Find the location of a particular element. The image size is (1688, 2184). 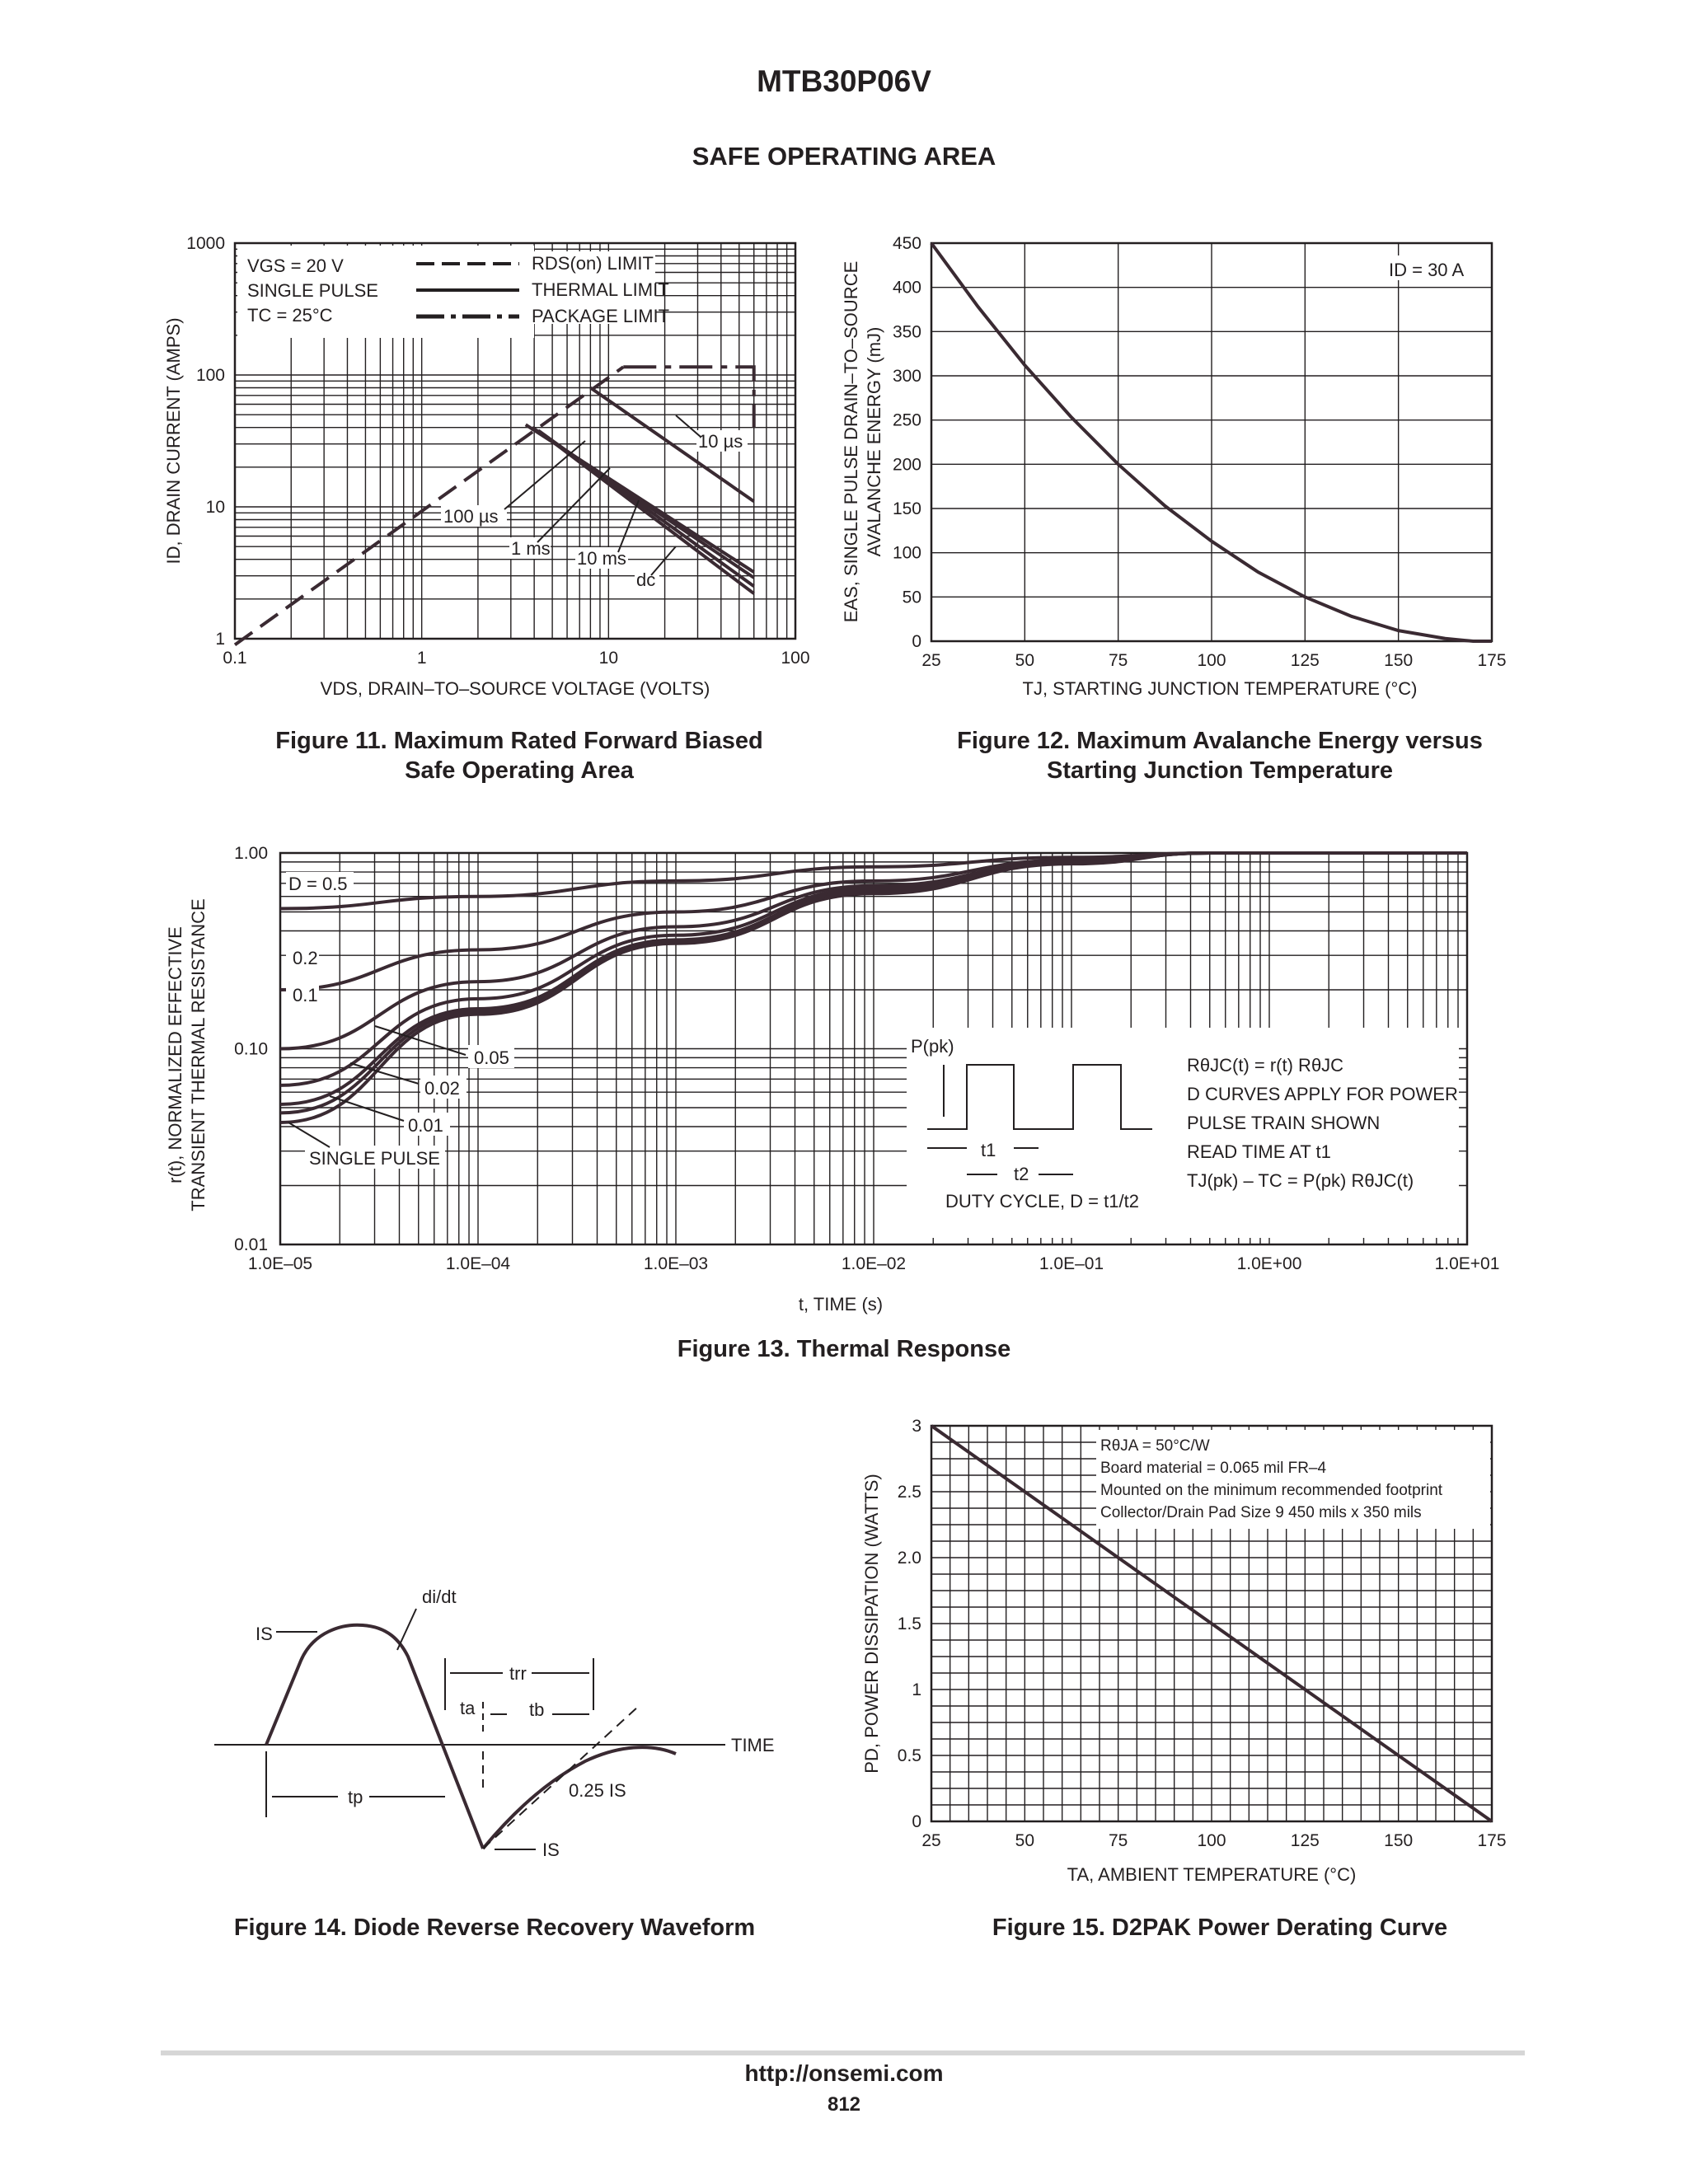

fig15-y-tick: 1 is located at coordinates (916, 1689).